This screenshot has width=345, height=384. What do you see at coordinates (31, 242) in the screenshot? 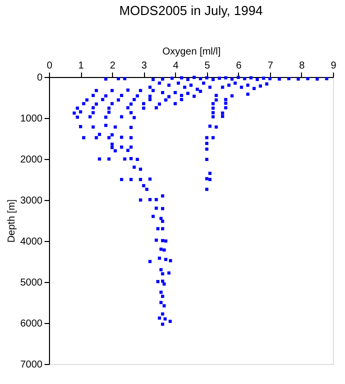
I see `y-tick-label: 4000` at bounding box center [31, 242].